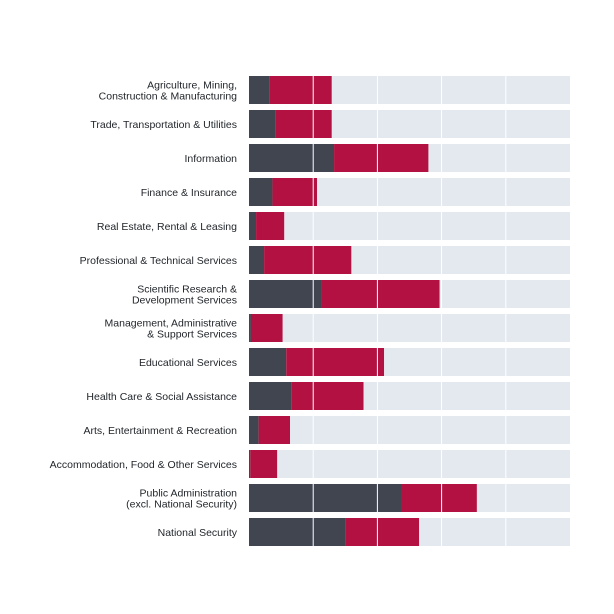  I want to click on category-label: Educational Services, so click(188, 363).